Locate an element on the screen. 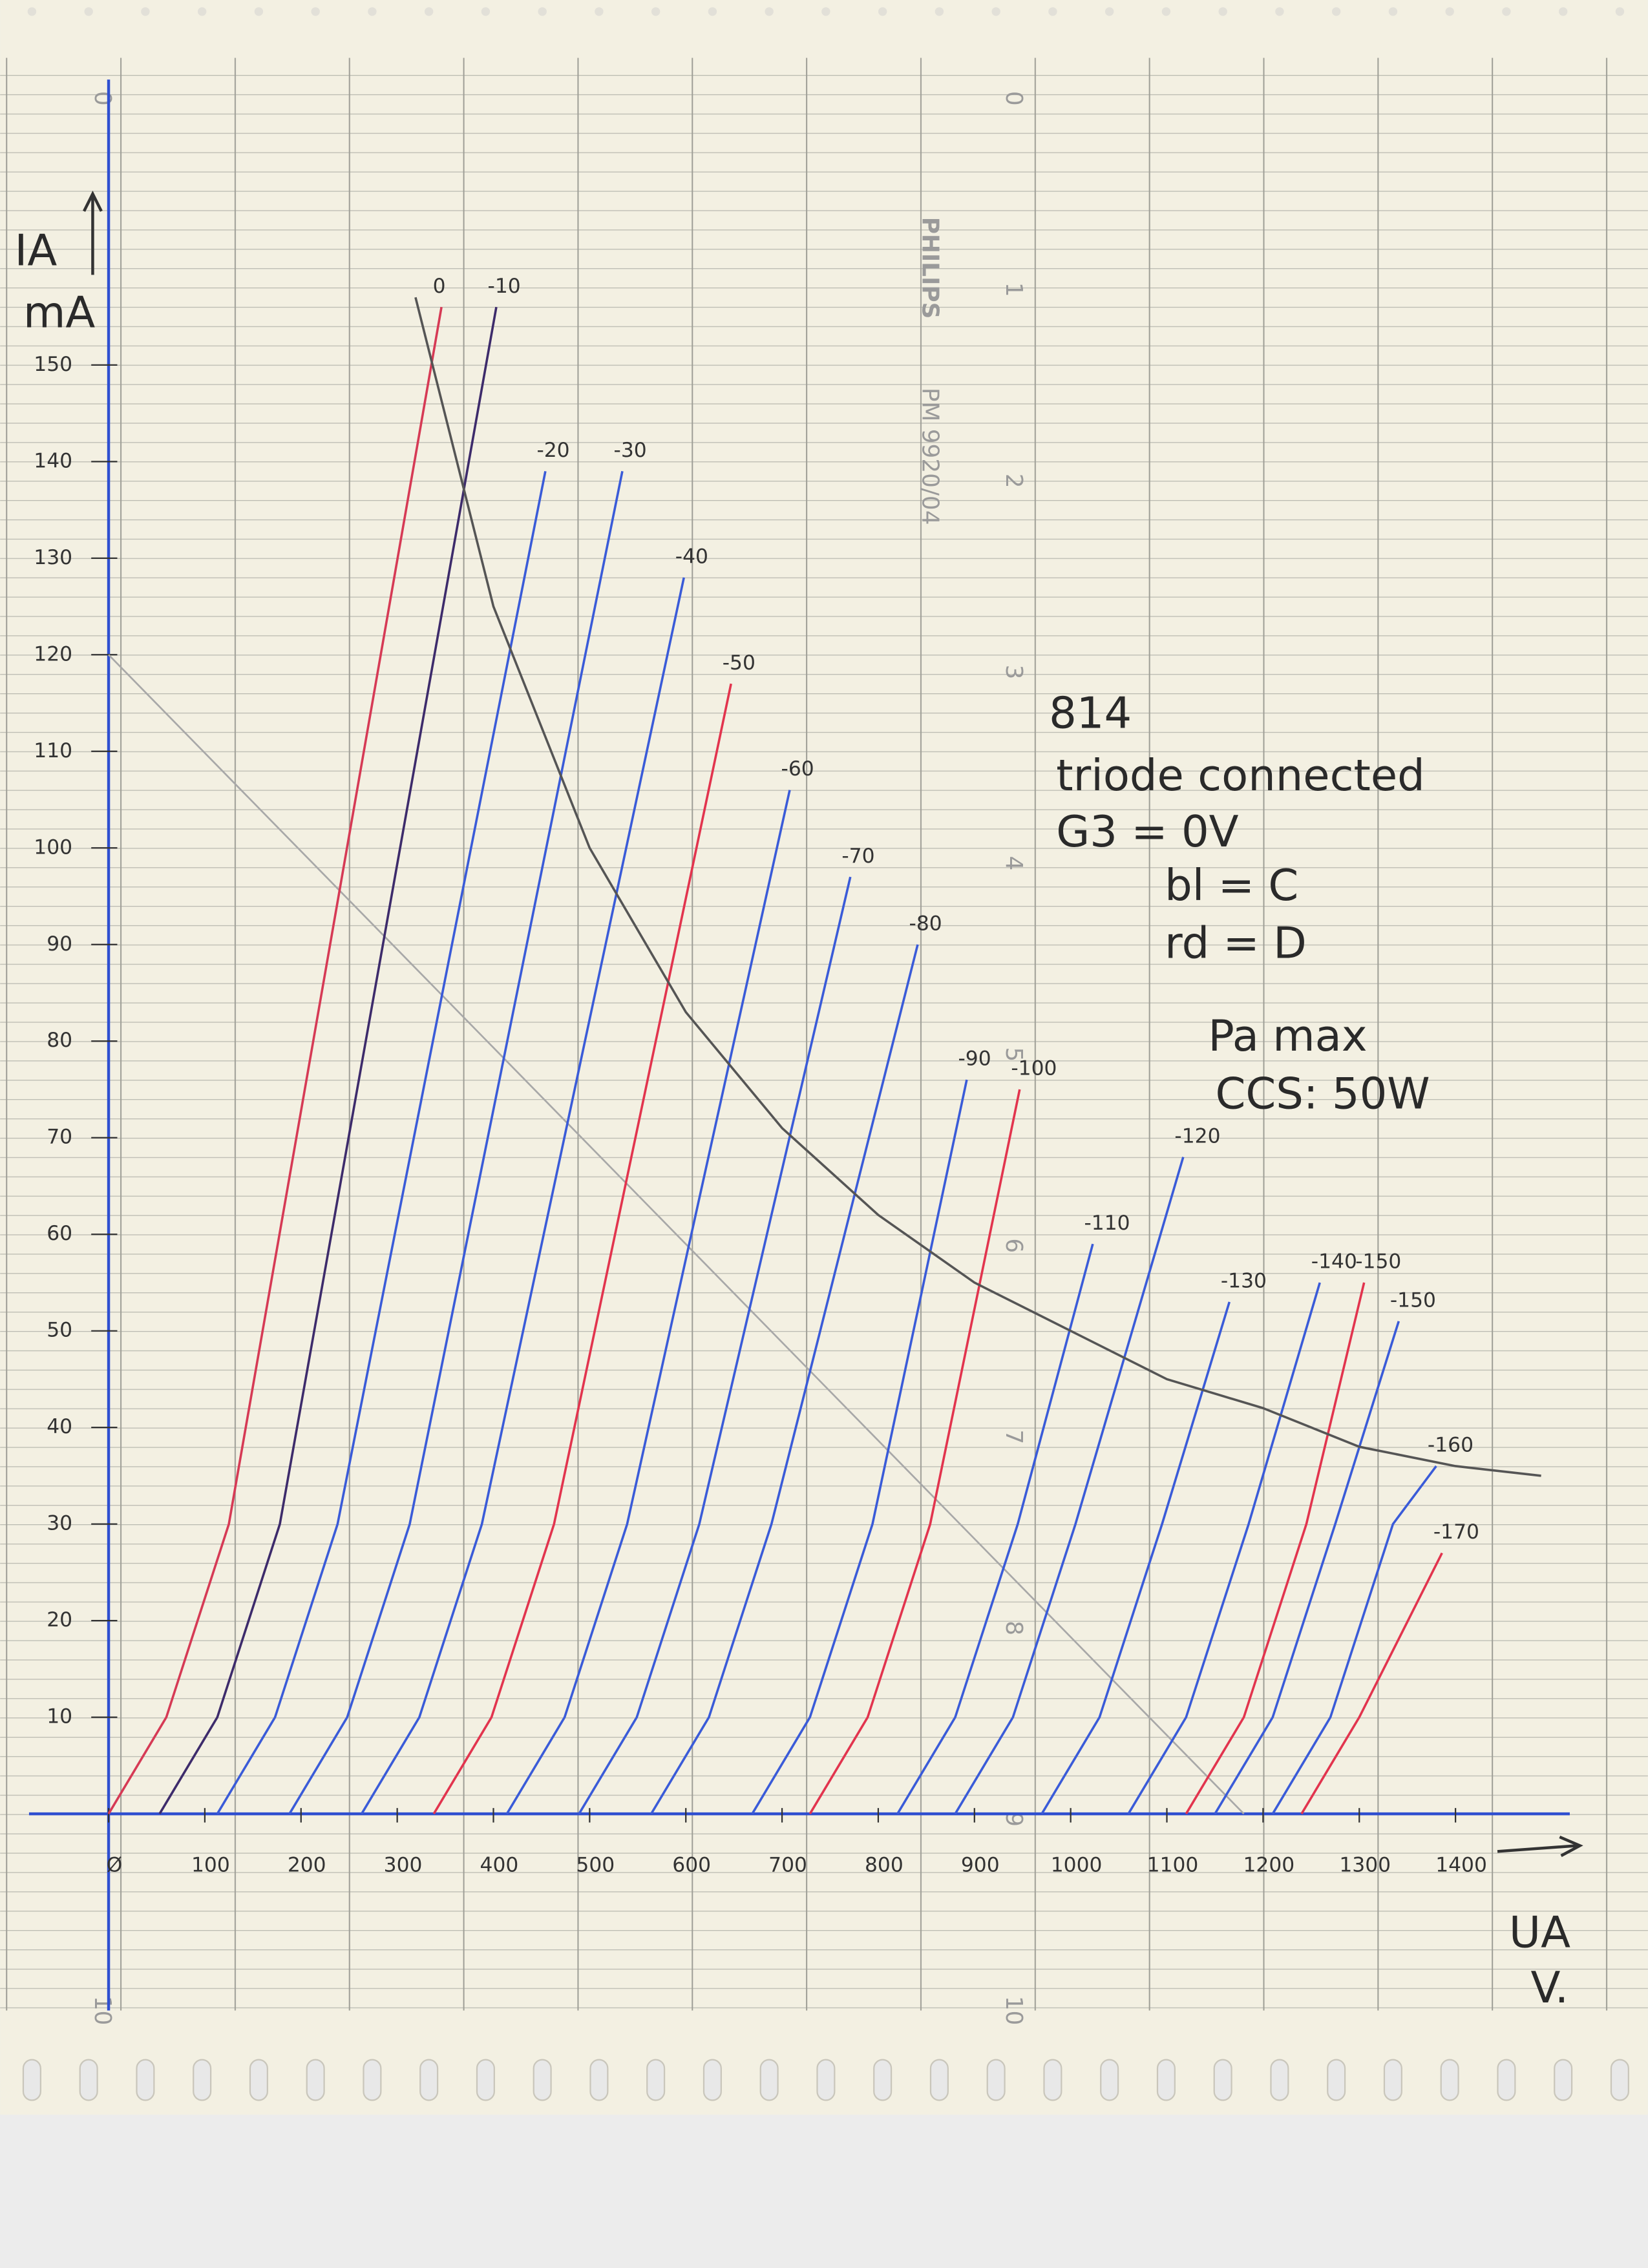  y-tick-label: 150 is located at coordinates (53, 365).